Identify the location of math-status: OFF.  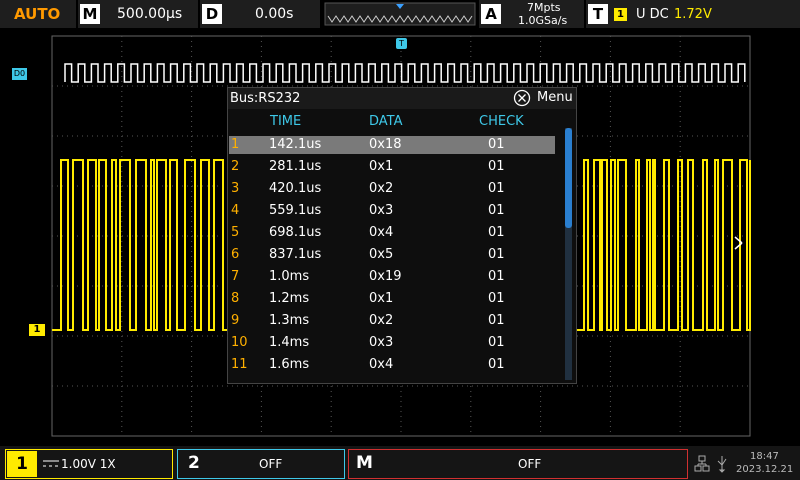
(530, 464).